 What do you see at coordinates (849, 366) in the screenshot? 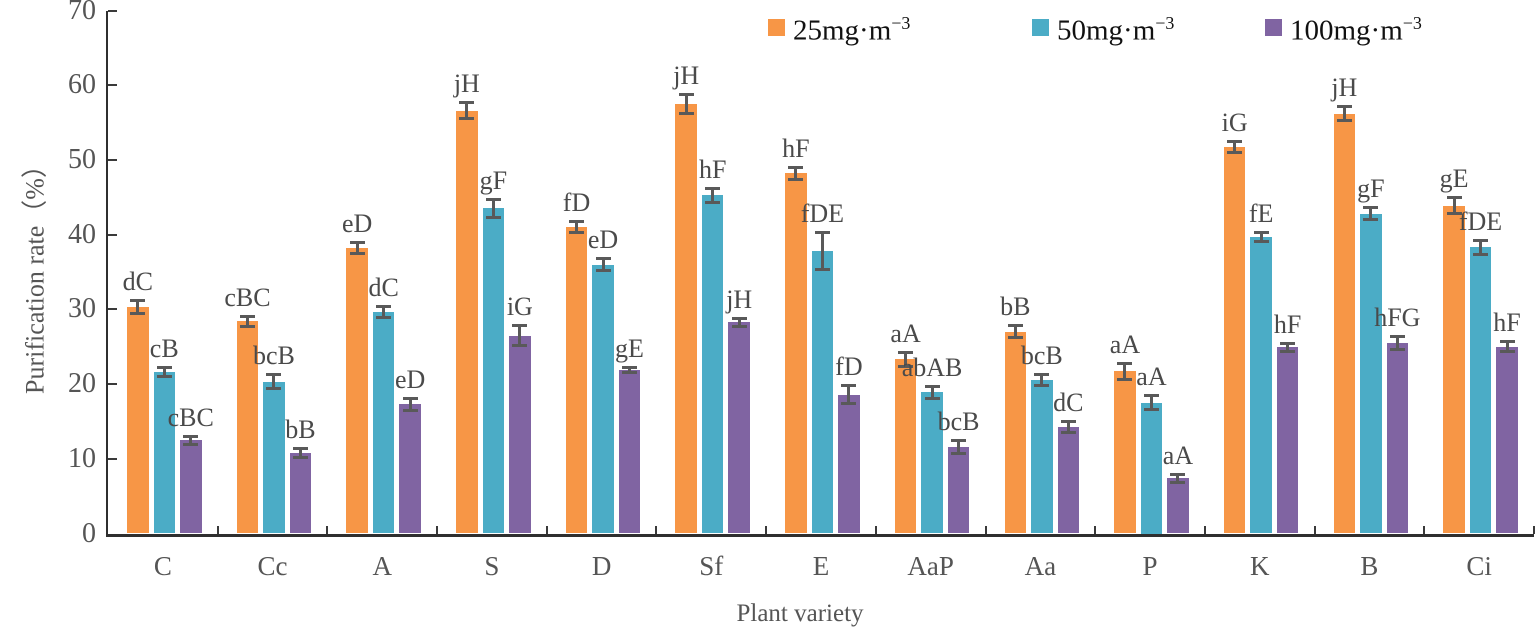
I see `bar-significance-label: fD` at bounding box center [849, 366].